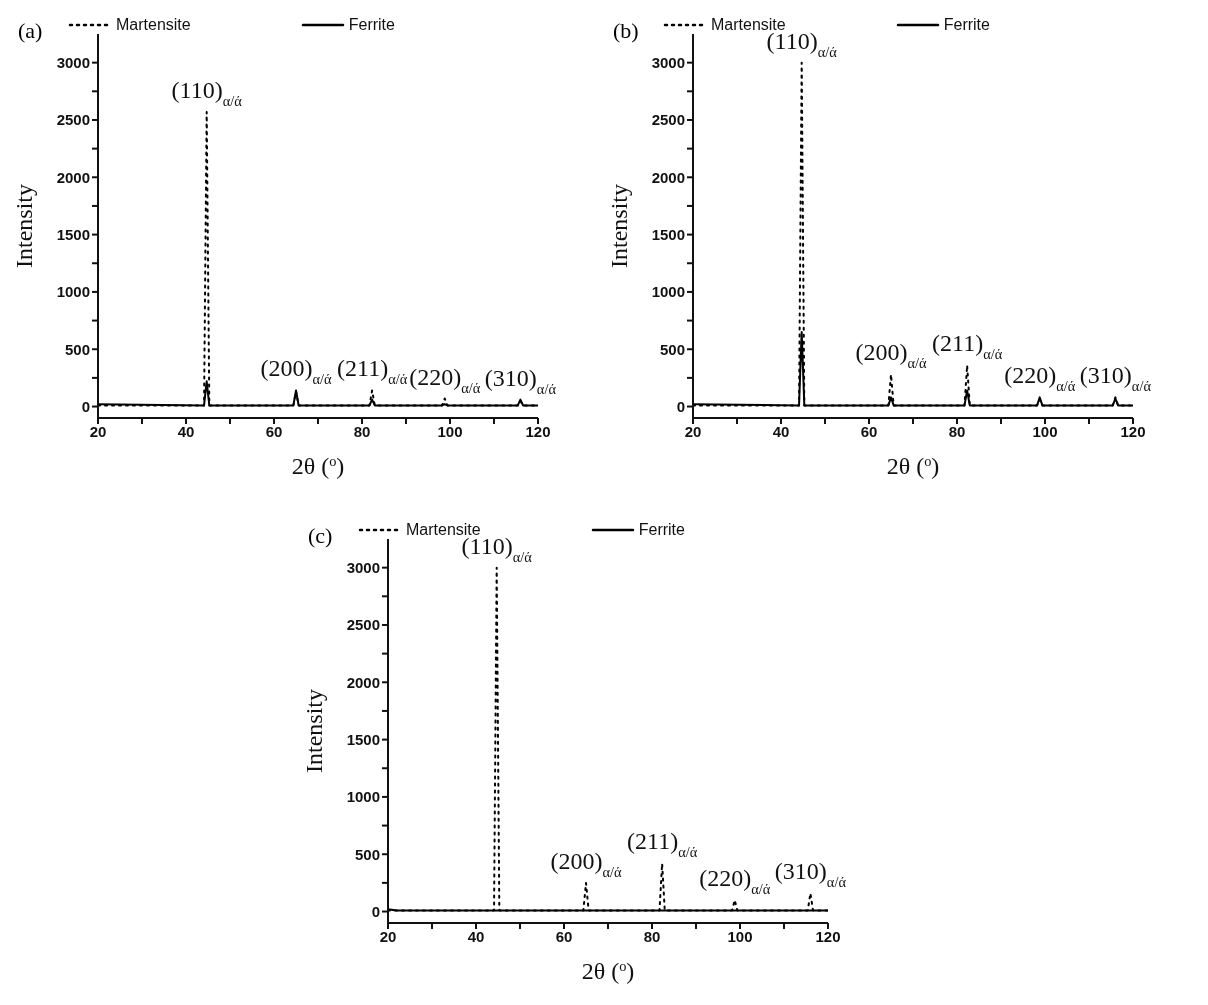 The width and height of the screenshot is (1208, 1005). What do you see at coordinates (320, 536) in the screenshot?
I see `chart-title: (c)` at bounding box center [320, 536].